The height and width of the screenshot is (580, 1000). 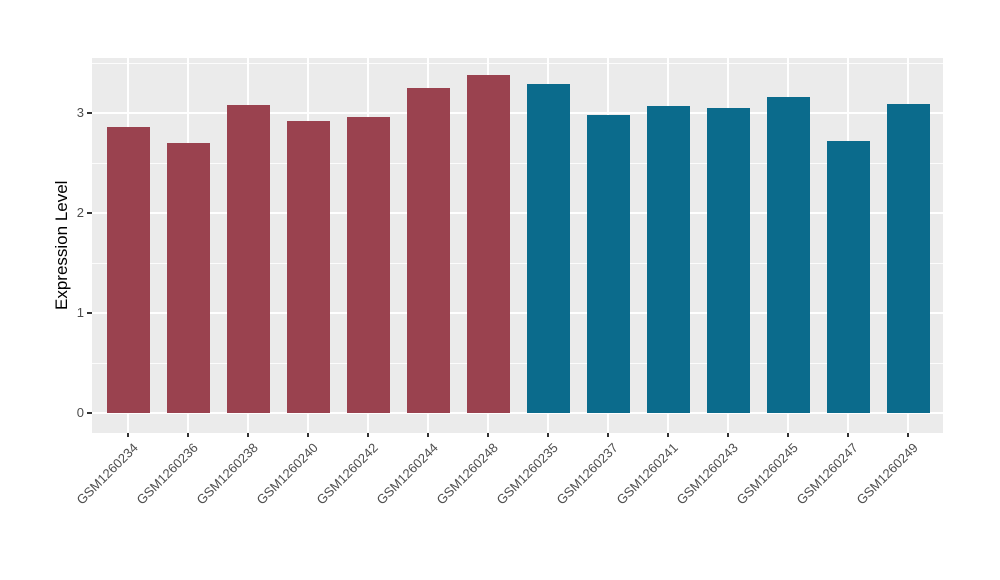 I want to click on bar-GSM1260240, so click(x=308, y=267).